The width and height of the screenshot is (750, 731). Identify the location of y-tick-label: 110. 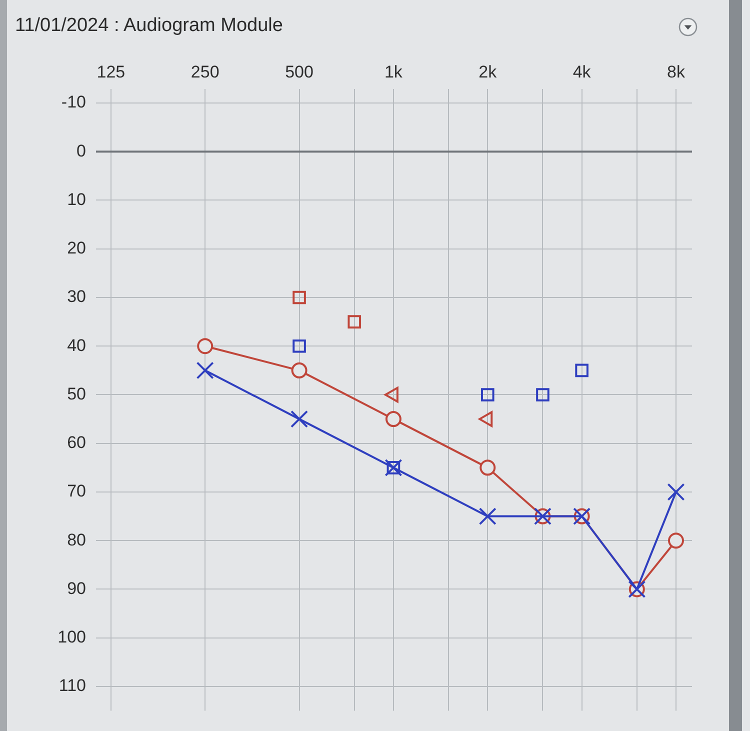
(72, 686).